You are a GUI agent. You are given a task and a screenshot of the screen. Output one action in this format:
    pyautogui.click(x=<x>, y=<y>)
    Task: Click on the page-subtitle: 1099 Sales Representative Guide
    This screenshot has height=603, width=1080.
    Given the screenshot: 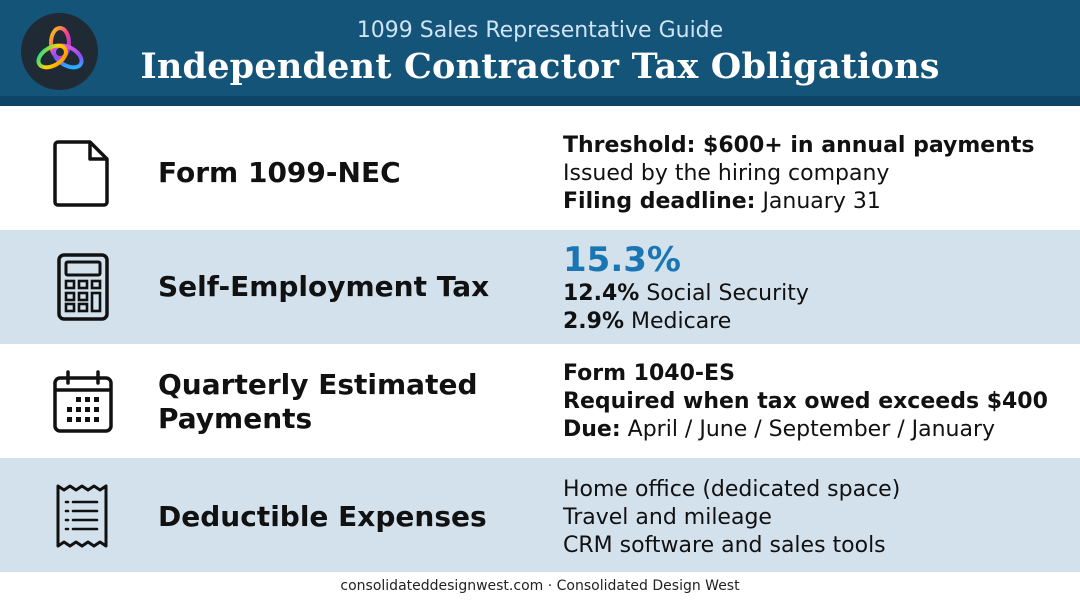 What is the action you would take?
    pyautogui.click(x=540, y=30)
    